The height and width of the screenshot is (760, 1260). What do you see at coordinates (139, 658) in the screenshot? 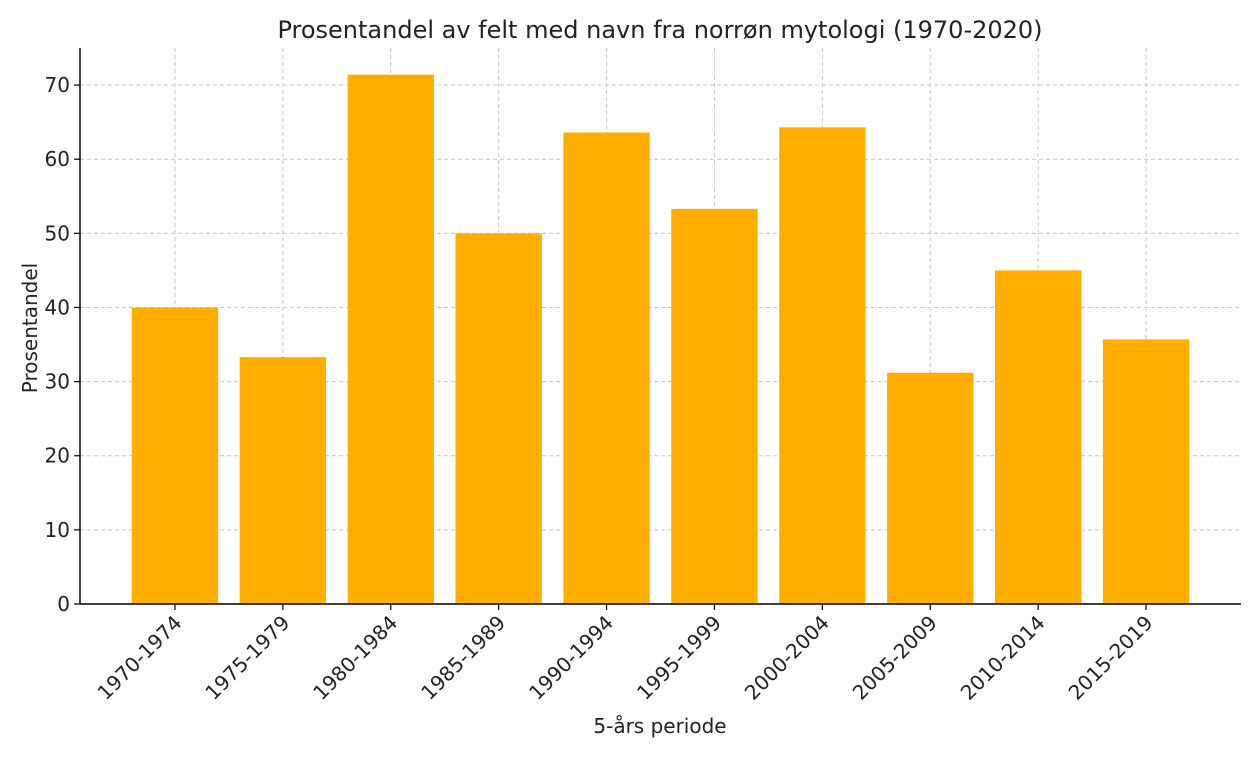
I see `x-tick-label: 1970-1974` at bounding box center [139, 658].